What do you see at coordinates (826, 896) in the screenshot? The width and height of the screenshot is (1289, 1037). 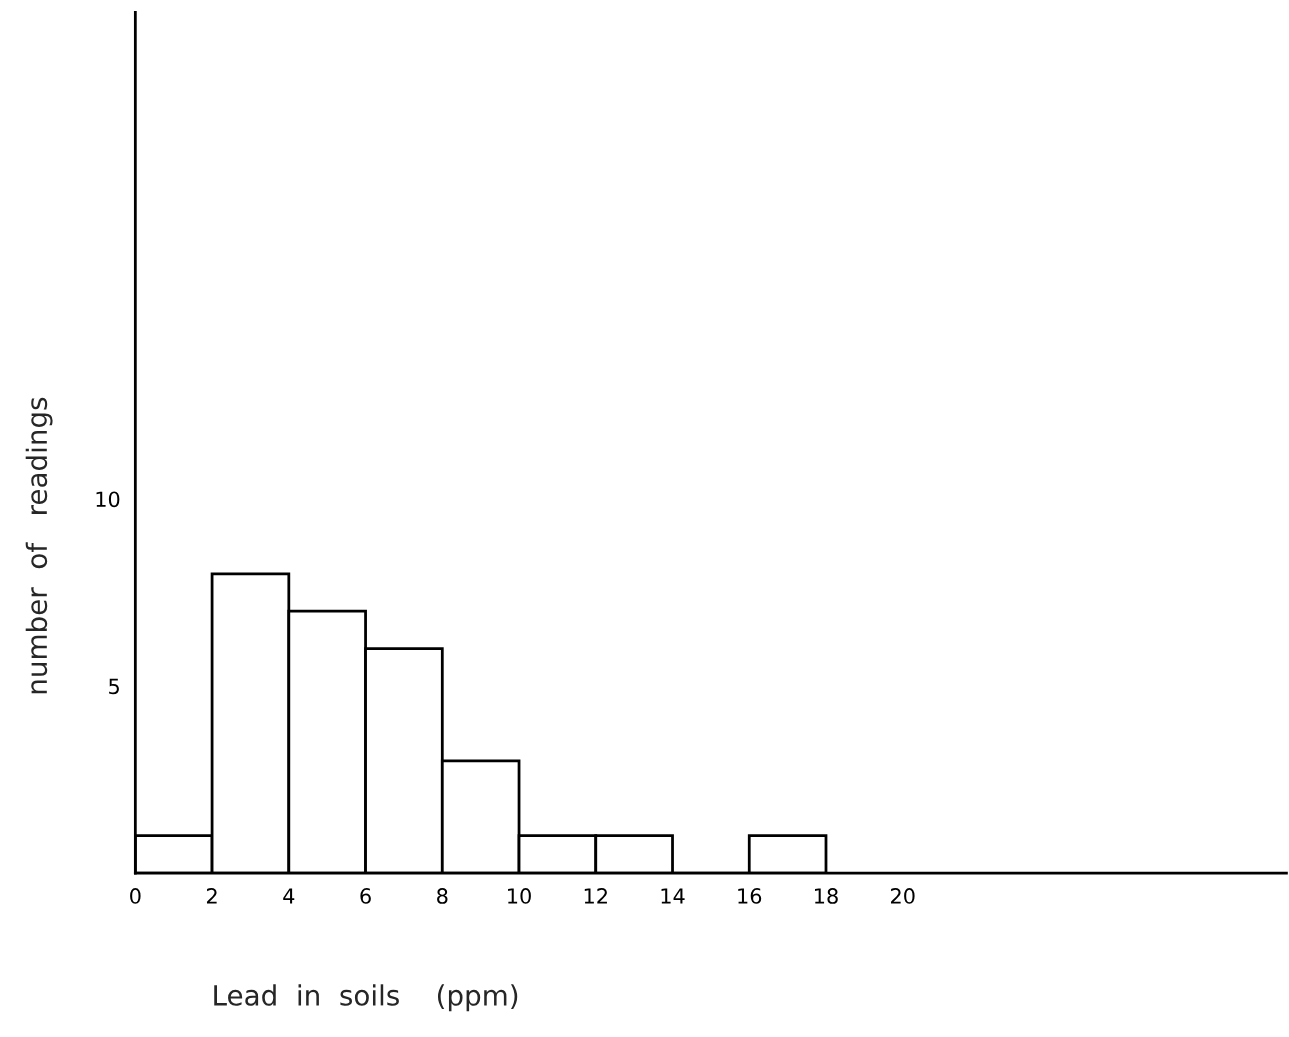 I see `x-tick-label: 18` at bounding box center [826, 896].